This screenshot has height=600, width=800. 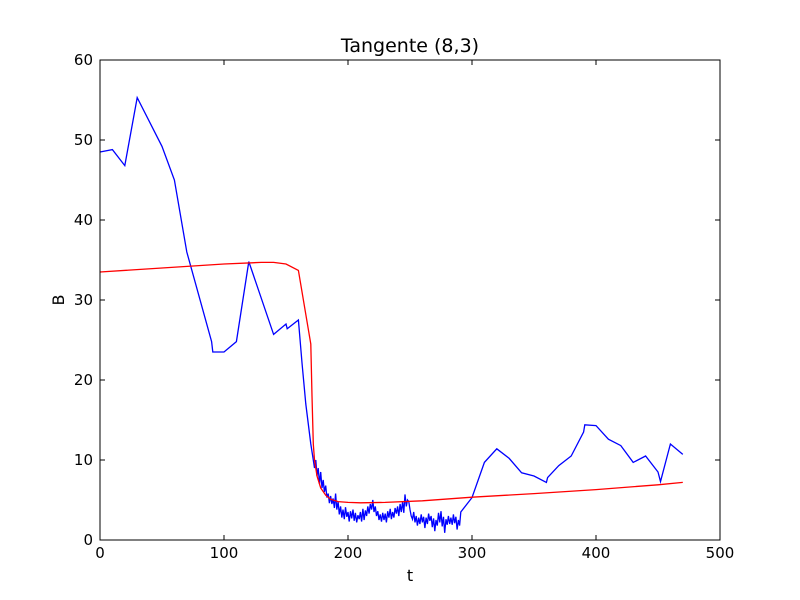 What do you see at coordinates (88, 540) in the screenshot?
I see `y-tick-label: 0` at bounding box center [88, 540].